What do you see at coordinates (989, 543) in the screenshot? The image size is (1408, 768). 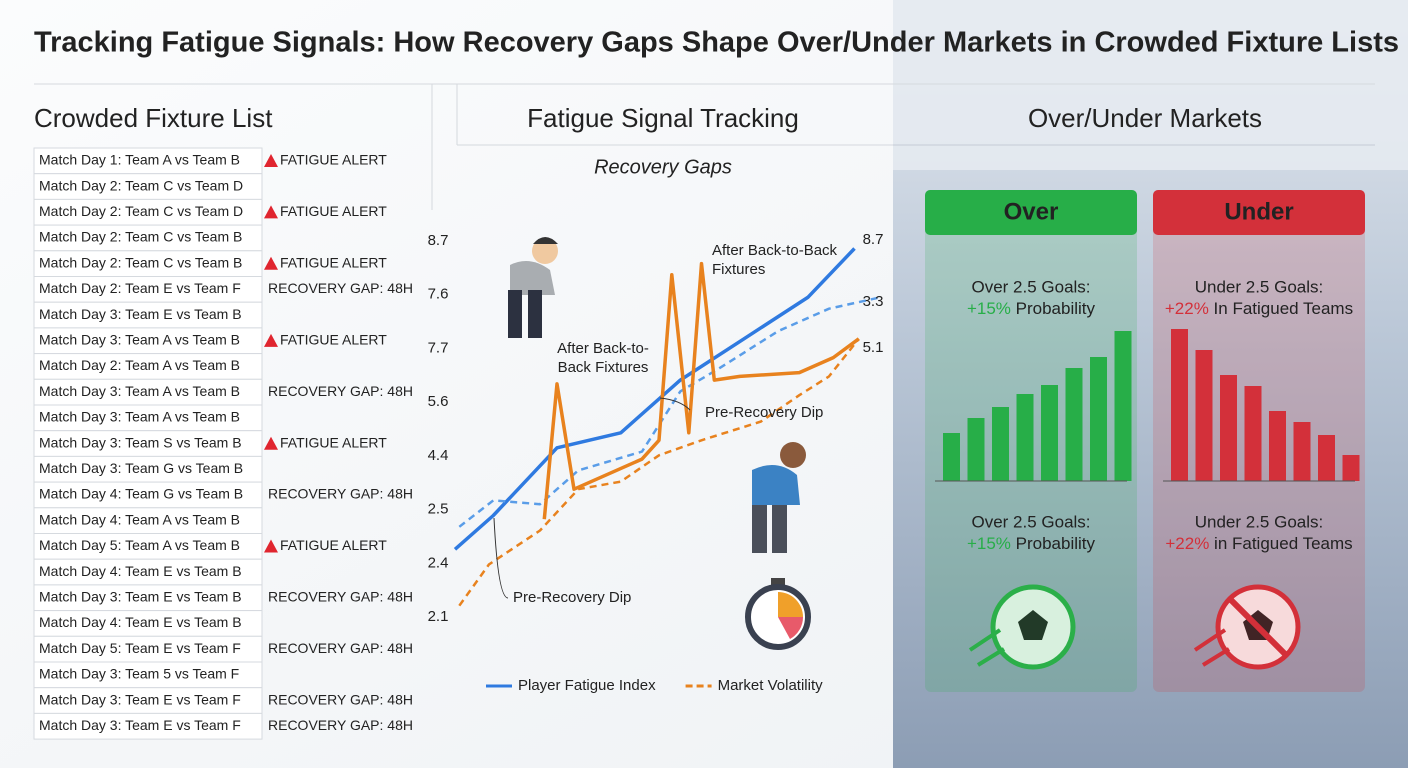 I see `market-stat-value: +15%` at bounding box center [989, 543].